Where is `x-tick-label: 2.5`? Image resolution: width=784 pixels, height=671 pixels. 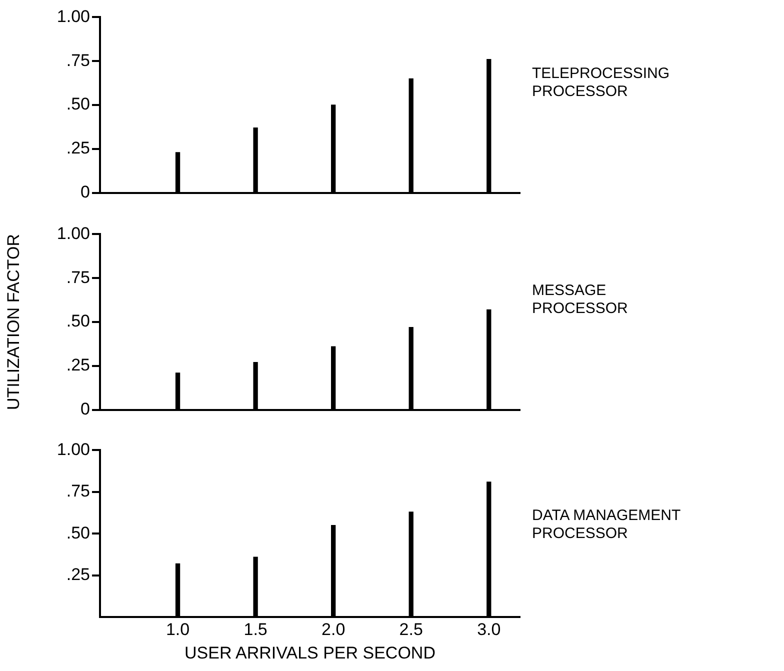 x-tick-label: 2.5 is located at coordinates (411, 630).